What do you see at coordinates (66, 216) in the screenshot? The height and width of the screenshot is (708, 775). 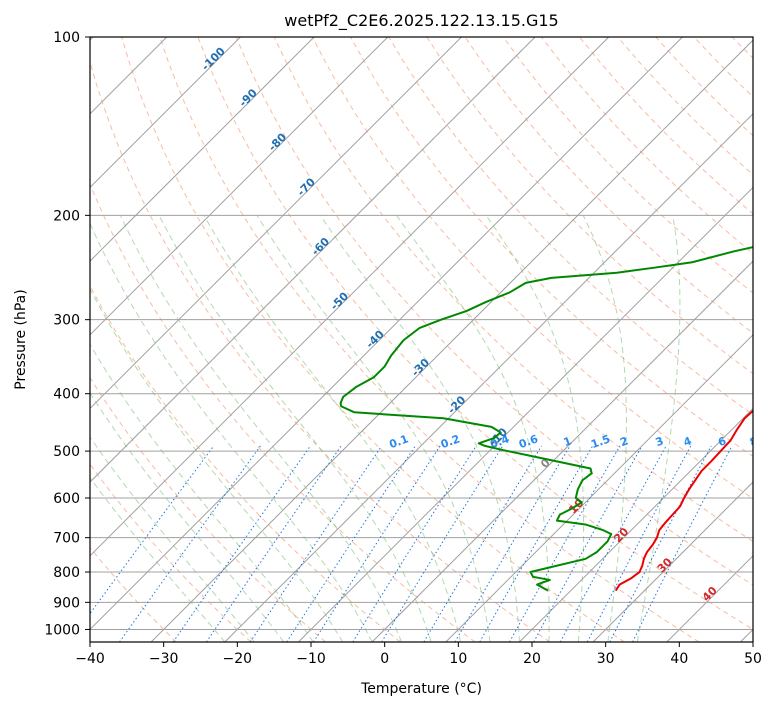 I see `y-tick-label: 200` at bounding box center [66, 216].